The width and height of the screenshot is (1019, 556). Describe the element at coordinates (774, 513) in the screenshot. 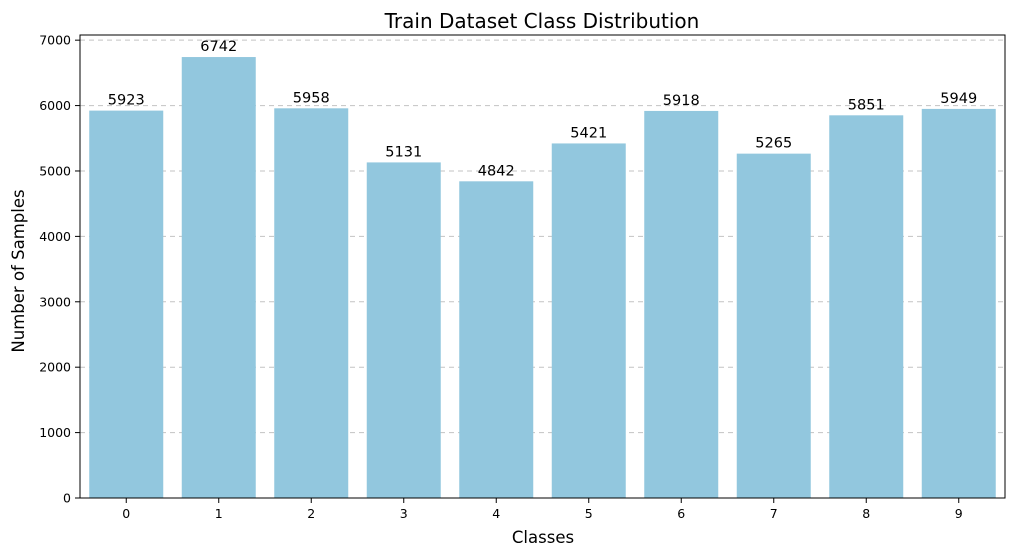

I see `x-tick-label: 7` at that location.